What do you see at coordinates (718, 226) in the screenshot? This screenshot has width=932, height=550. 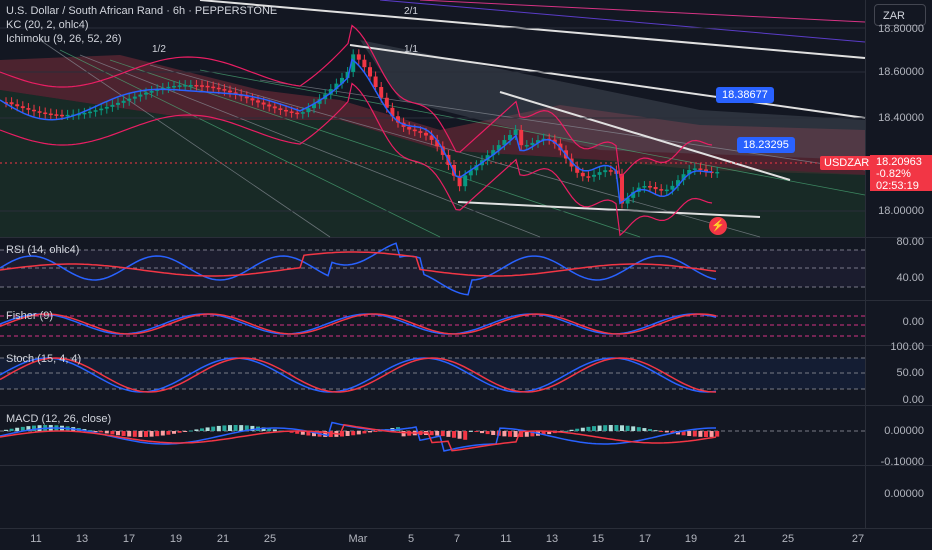 I see `lightning-icon: ⚡` at bounding box center [718, 226].